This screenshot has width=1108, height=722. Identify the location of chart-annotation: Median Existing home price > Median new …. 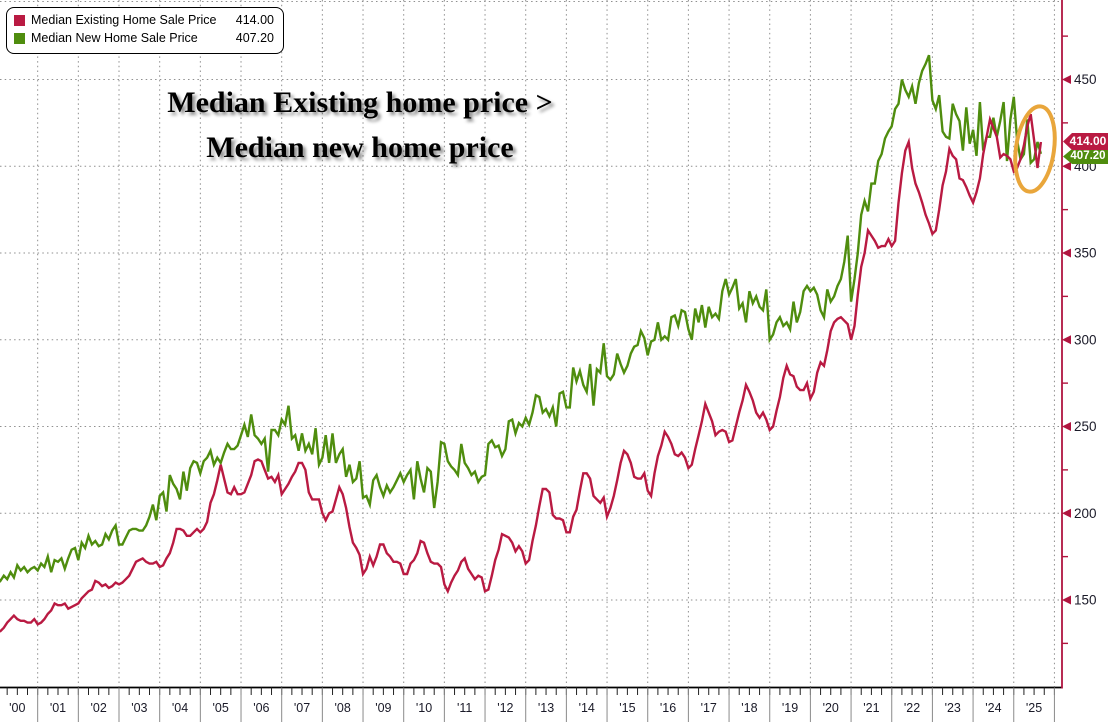
(360, 125).